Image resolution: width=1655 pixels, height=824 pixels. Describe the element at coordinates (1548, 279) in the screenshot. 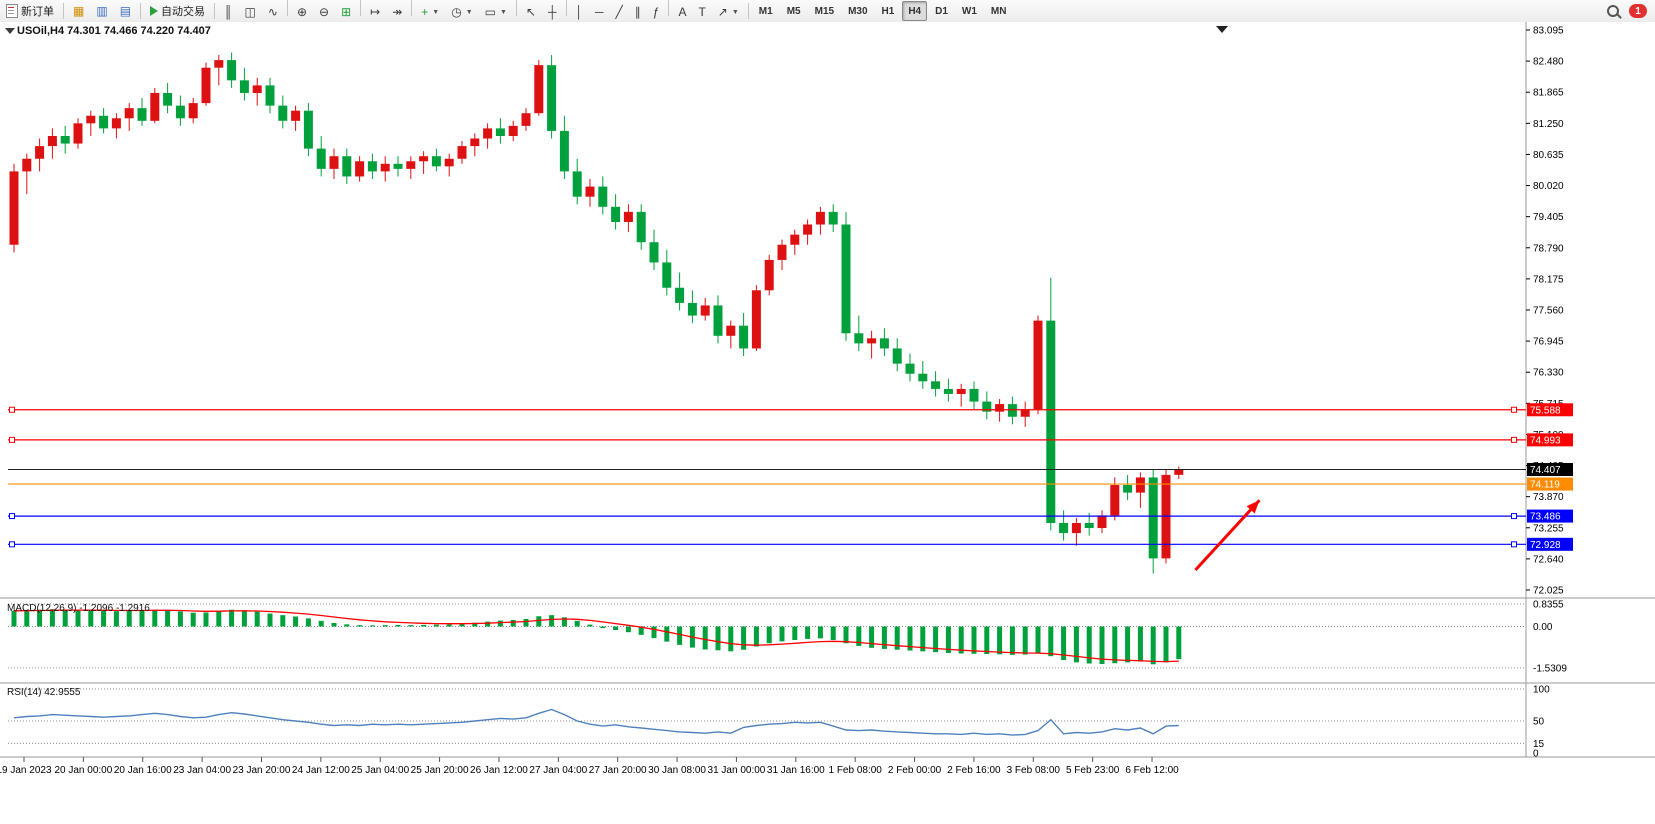

I see `price-axis-label: 78.175` at that location.